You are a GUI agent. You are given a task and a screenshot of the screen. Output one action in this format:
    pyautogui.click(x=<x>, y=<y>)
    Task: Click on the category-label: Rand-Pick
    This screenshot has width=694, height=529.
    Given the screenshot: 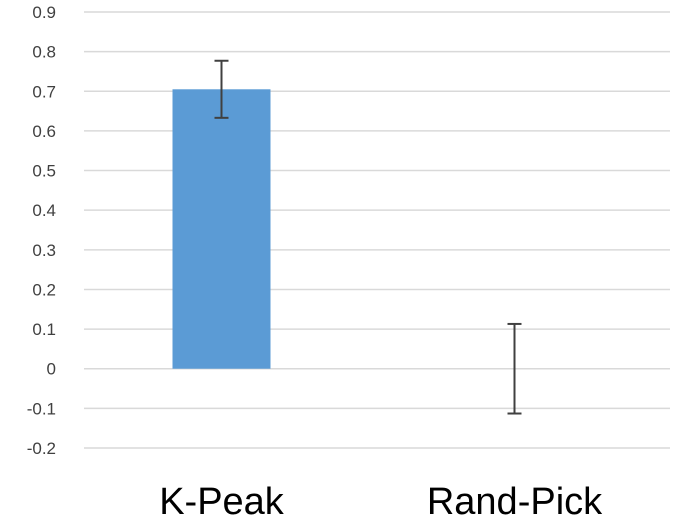 What is the action you would take?
    pyautogui.click(x=515, y=502)
    